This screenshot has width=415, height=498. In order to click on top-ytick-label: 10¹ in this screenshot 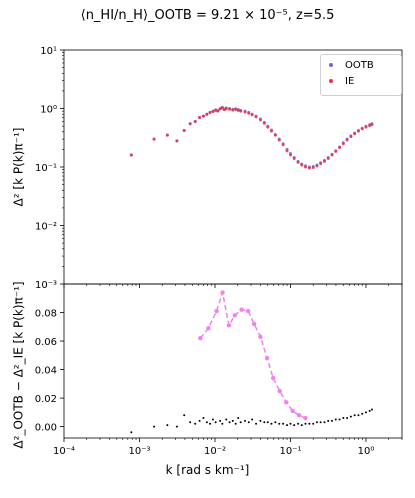, I will do `click(48, 51)`.